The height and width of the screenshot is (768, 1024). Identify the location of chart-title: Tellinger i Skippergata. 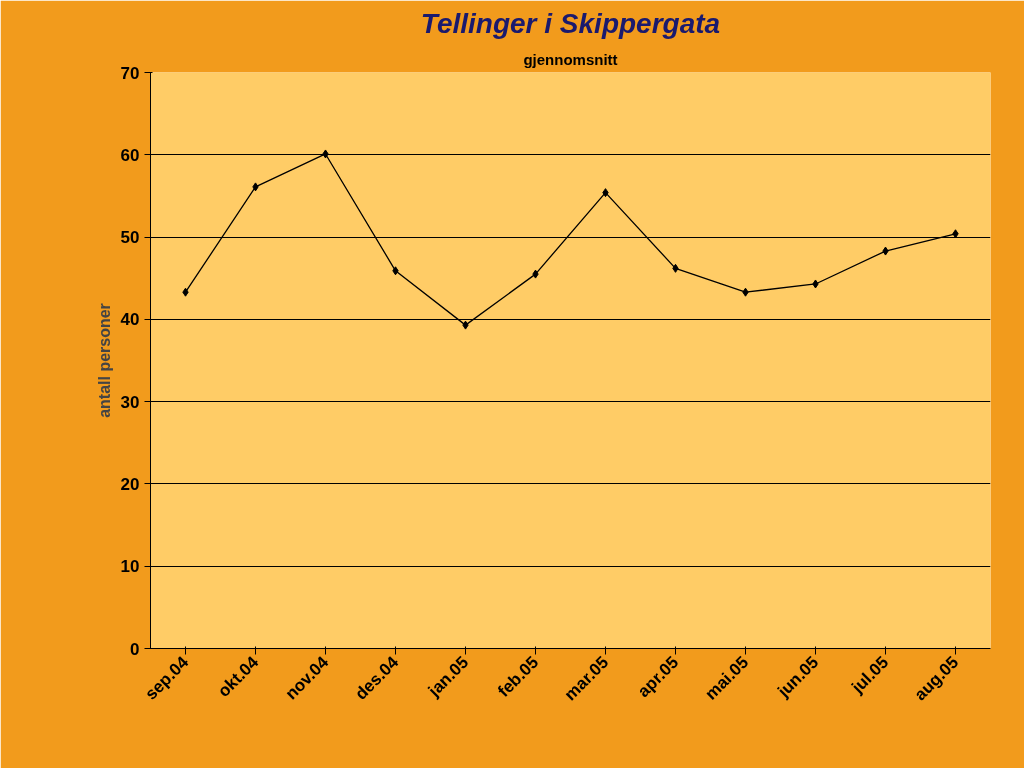
(570, 23).